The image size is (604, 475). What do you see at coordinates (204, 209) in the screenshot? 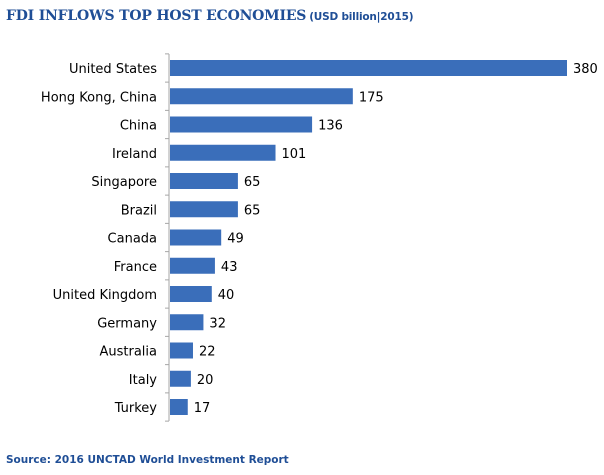
I see `bar-brazil` at bounding box center [204, 209].